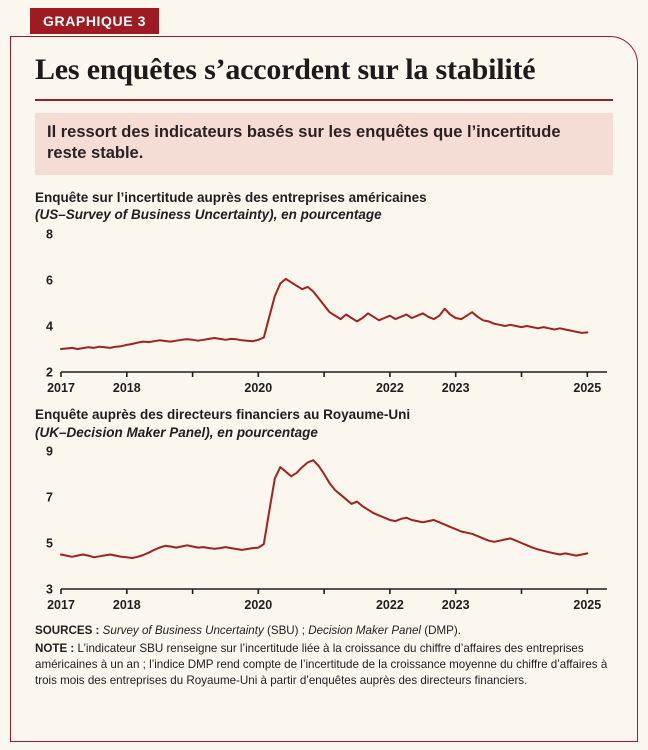 The image size is (648, 750). Describe the element at coordinates (95, 21) in the screenshot. I see `figure-badge: GRAPHIQUE 3` at that location.